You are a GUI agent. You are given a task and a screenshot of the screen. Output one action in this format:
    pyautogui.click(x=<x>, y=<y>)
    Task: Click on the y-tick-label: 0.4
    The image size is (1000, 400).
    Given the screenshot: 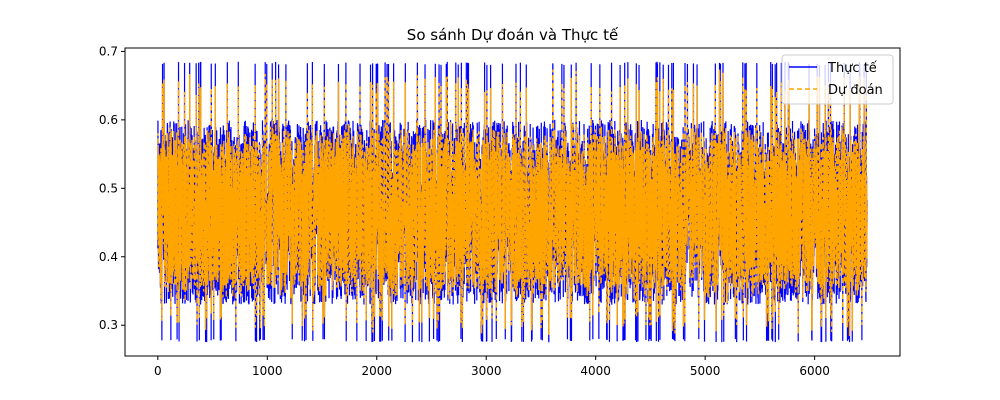 What is the action you would take?
    pyautogui.click(x=108, y=257)
    